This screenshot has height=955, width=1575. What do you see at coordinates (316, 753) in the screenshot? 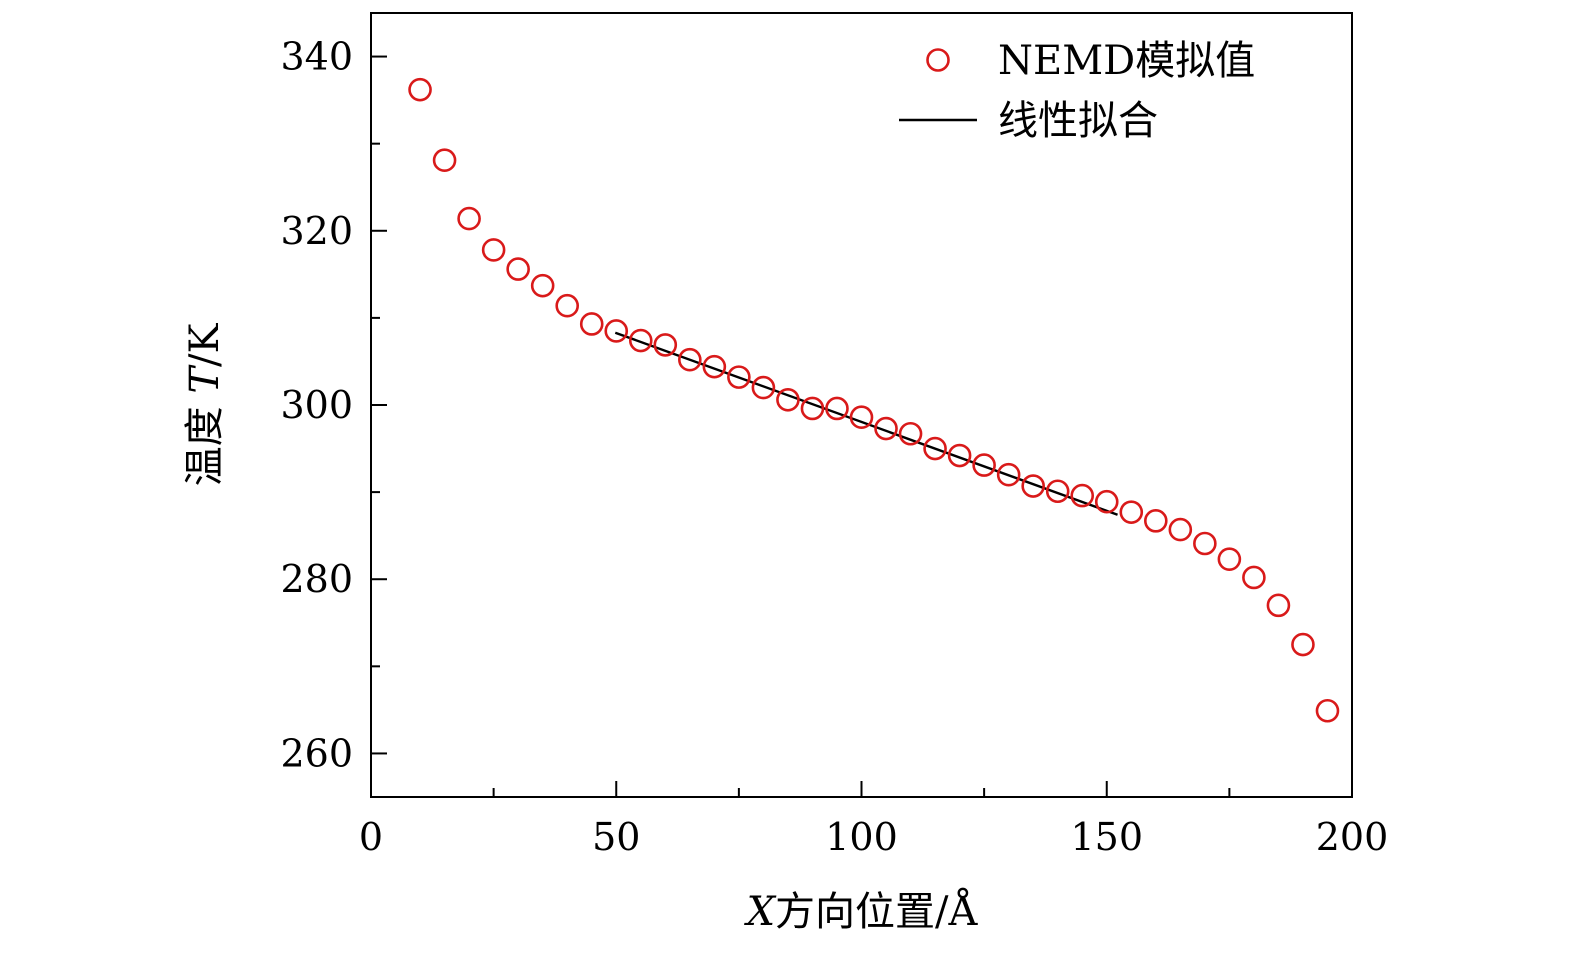
I see `y-tick-label: 260` at bounding box center [316, 753].